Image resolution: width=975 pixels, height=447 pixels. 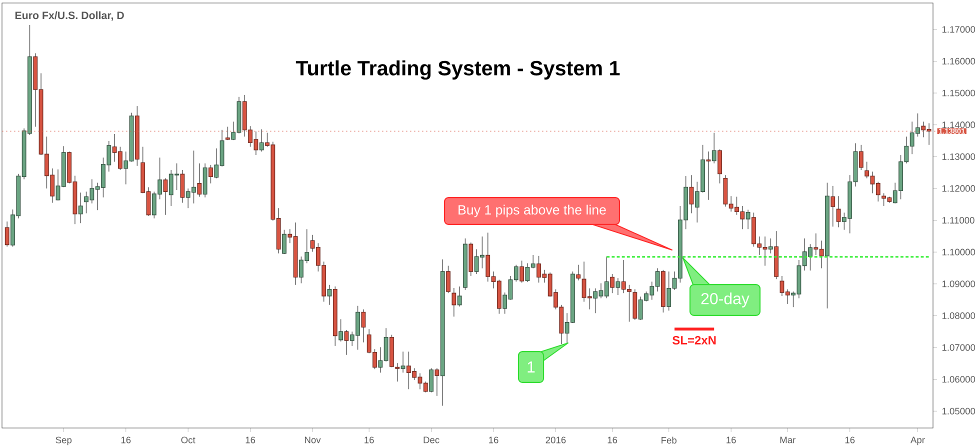 What do you see at coordinates (432, 440) in the screenshot?
I see `x-tick-label: Dec` at bounding box center [432, 440].